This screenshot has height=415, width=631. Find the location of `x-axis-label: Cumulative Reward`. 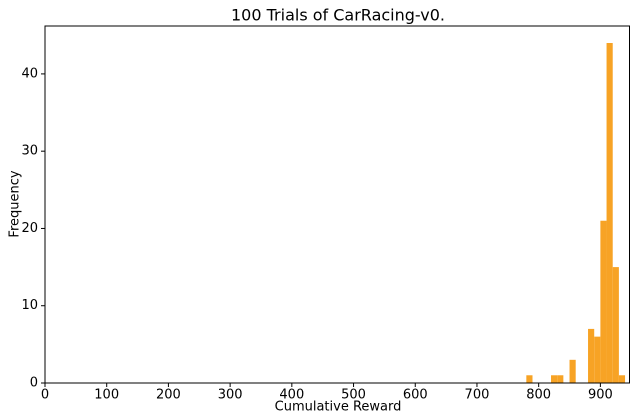

x-axis-label: Cumulative Reward is located at coordinates (338, 407).